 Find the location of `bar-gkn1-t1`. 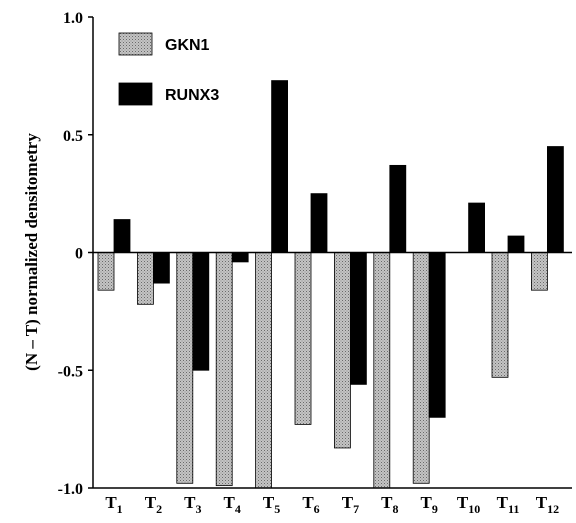

bar-gkn1-t1 is located at coordinates (106, 271).